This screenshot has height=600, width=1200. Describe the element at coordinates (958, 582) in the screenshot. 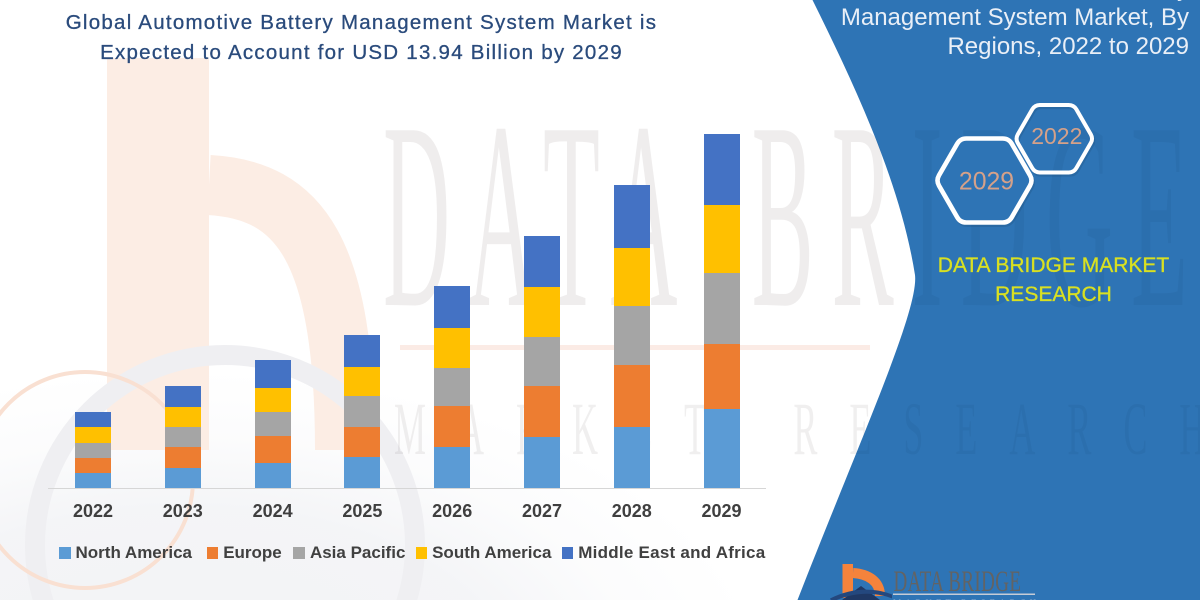

I see `svg-text: DATA BRIDGE` at that location.